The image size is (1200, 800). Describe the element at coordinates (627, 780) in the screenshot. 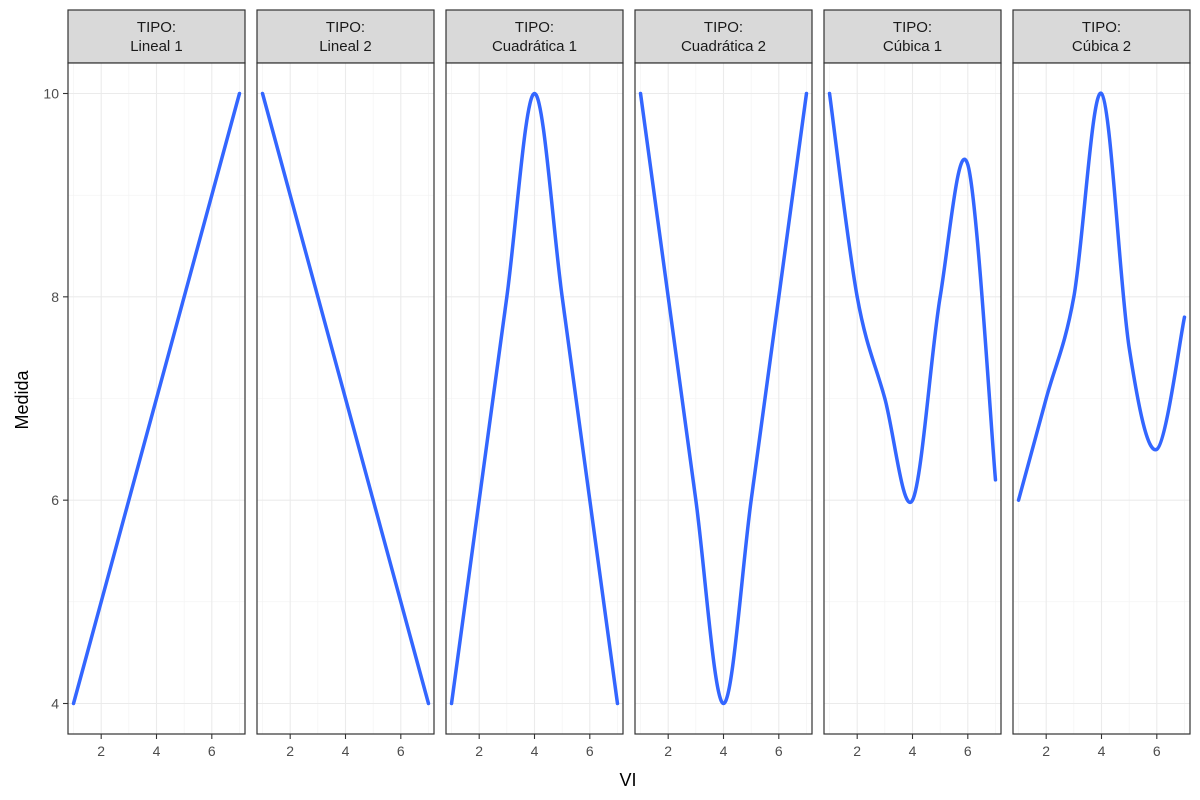

I see `x-axis-title: VI` at that location.